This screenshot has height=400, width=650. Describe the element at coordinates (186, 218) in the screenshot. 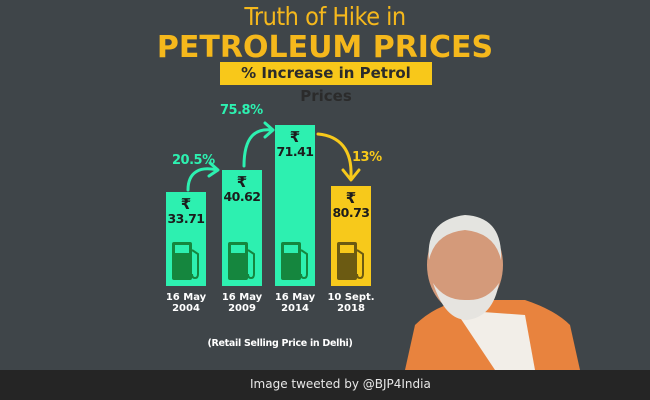

I see `bar-value: 33.71` at that location.